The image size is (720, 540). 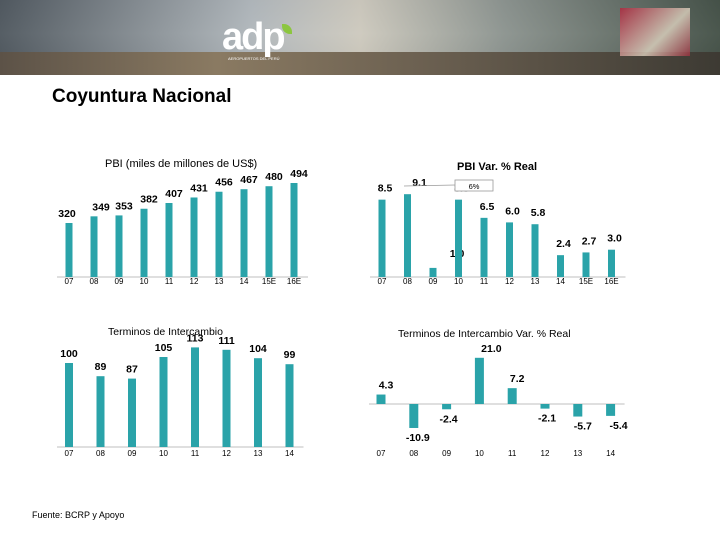 I want to click on chart-title-pbi-var: PBI Var. % Real, so click(x=497, y=167).